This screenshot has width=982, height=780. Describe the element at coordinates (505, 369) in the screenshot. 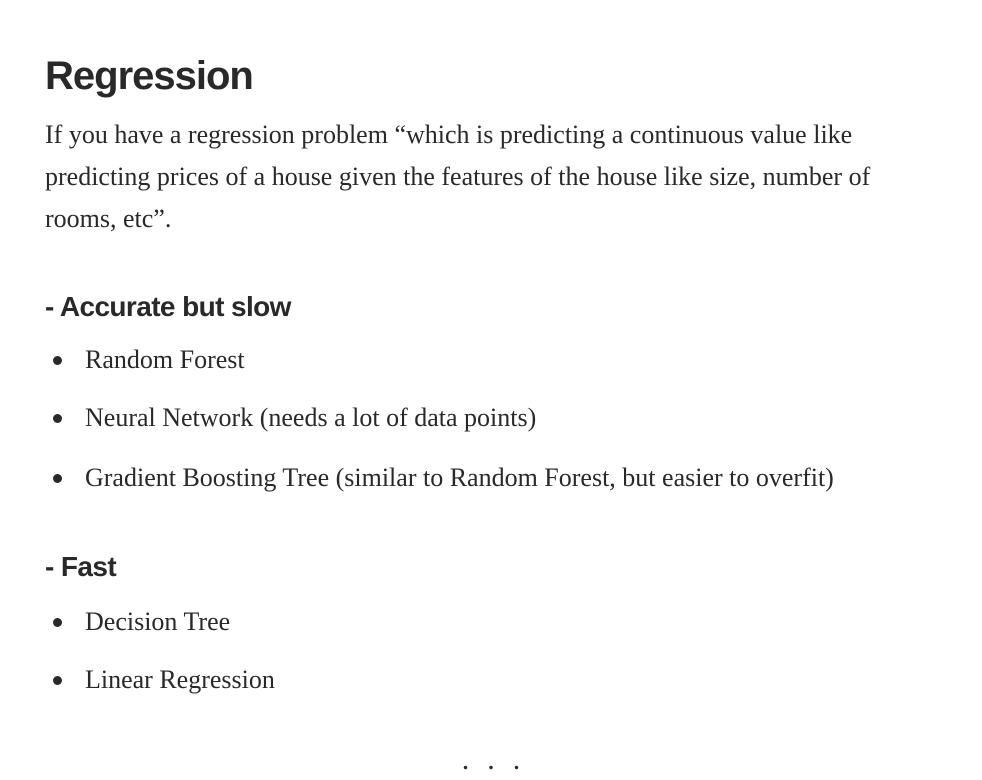

I see `list-item: Random Forest` at that location.